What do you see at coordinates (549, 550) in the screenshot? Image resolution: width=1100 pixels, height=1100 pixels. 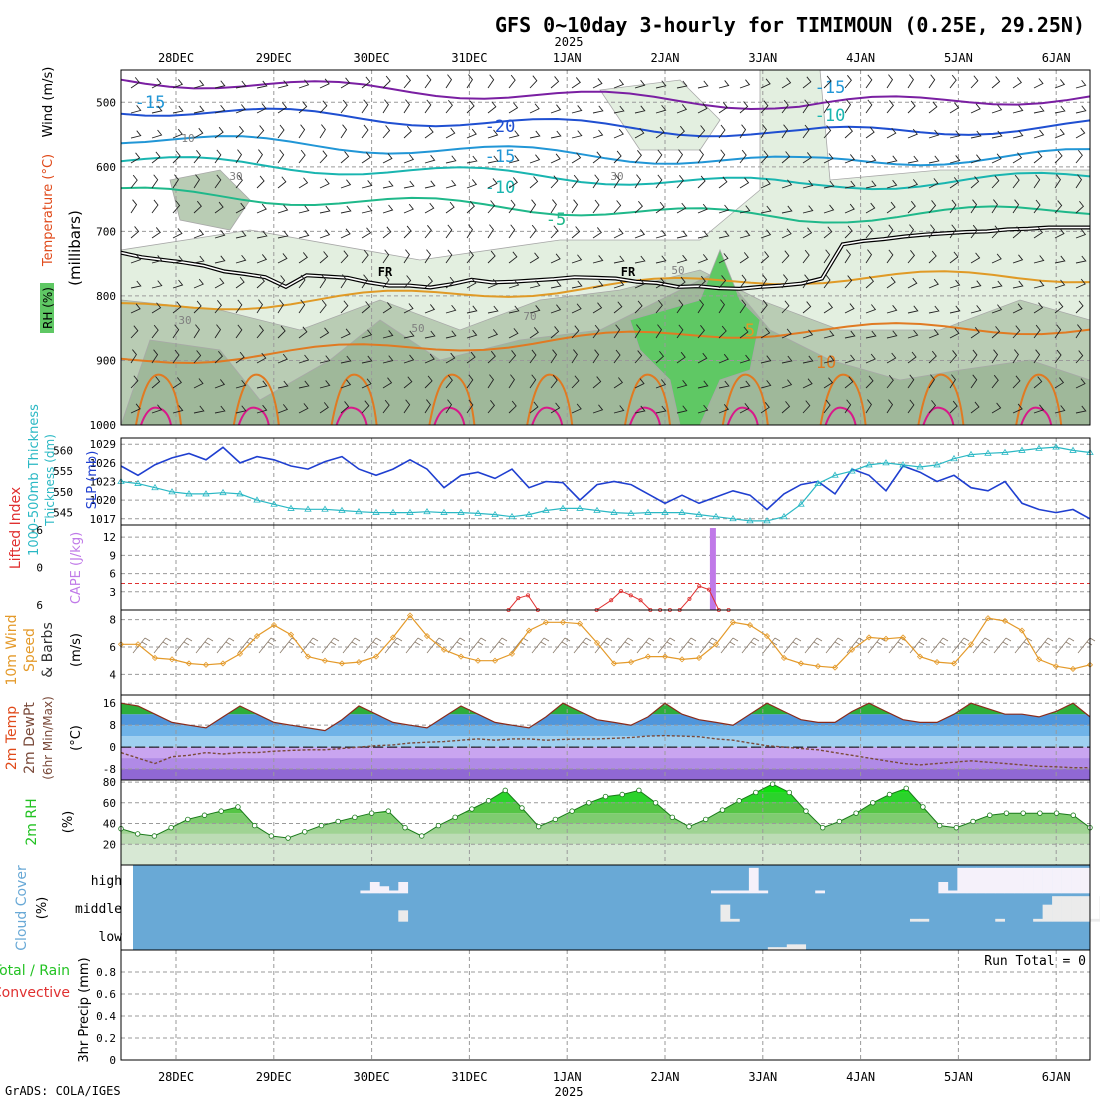 I see `lifted-cape-panel: 3 6 9 12 6 0 -6 Lifted Index CAPE (J/kg)` at bounding box center [549, 550].